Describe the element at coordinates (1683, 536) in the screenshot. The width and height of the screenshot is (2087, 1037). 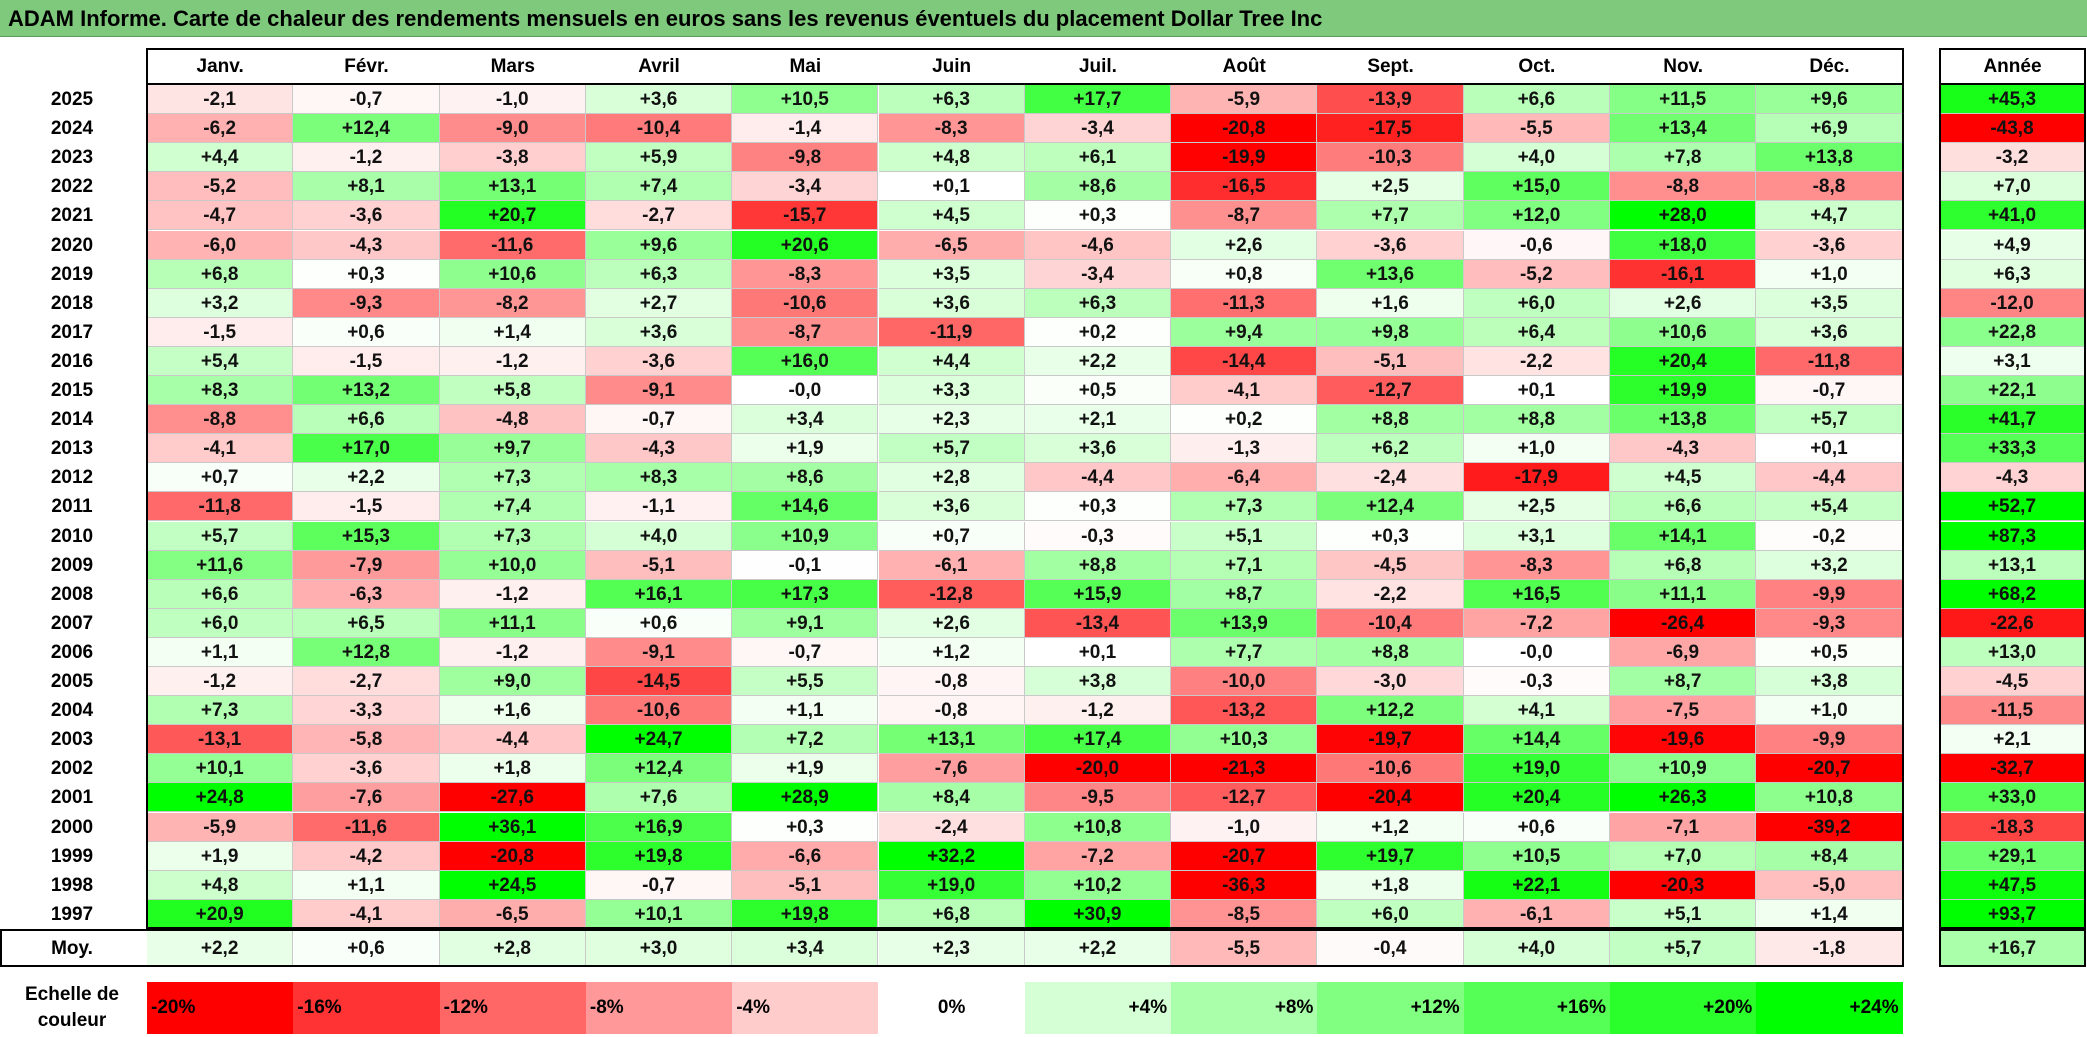
I see `heatmap-cell: +14,1` at that location.